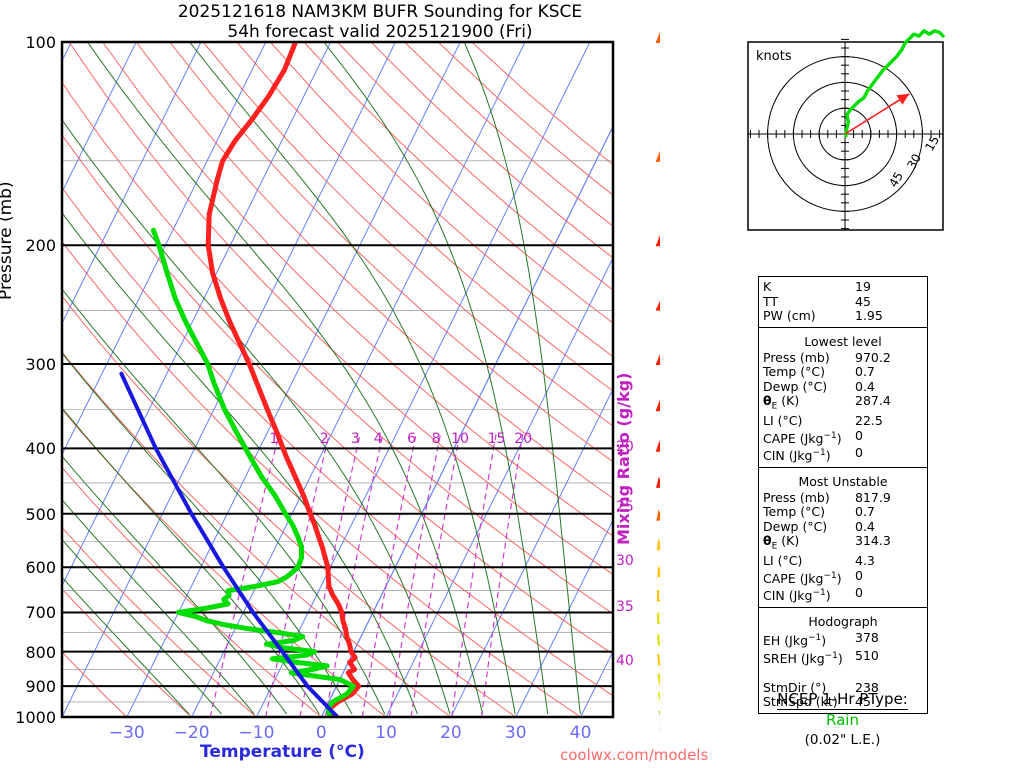  I want to click on watermark: coolwx.com/models, so click(634, 755).